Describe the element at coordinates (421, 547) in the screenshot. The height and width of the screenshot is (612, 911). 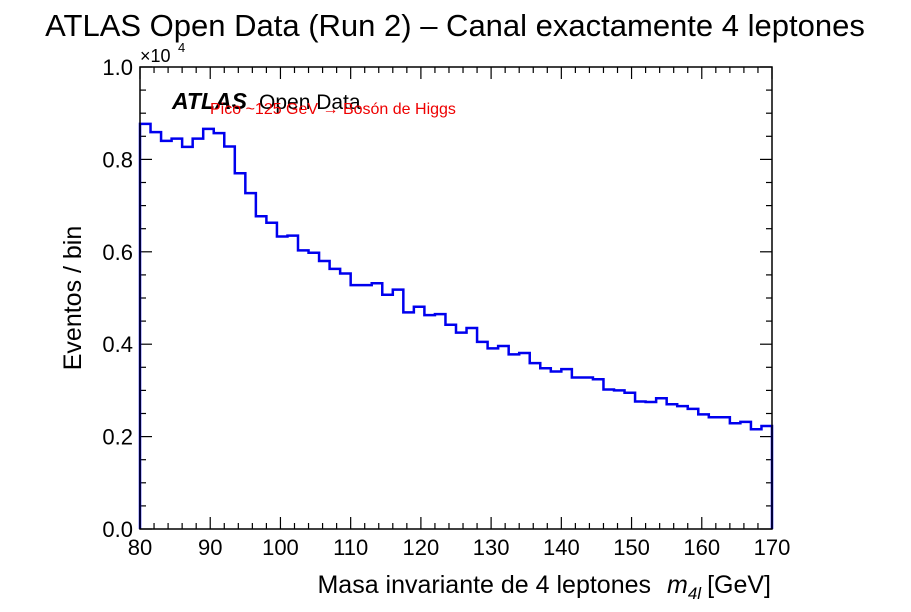
I see `x-tick-label: 120` at that location.